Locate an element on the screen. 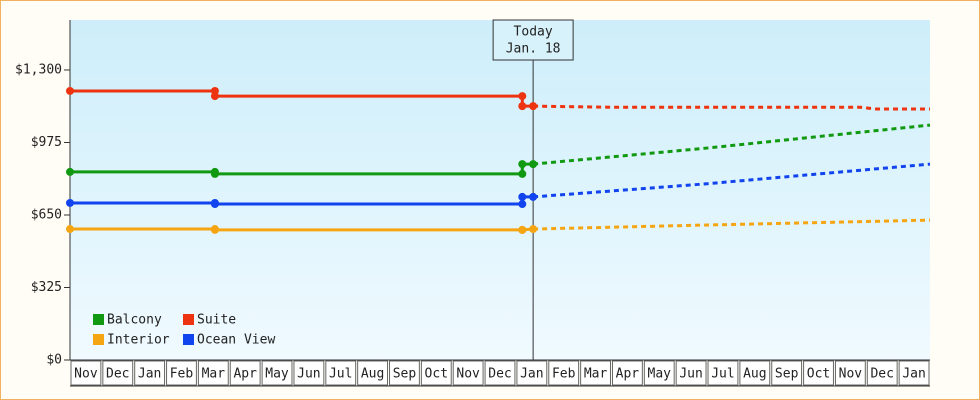  y-tick-label: $1,300 is located at coordinates (38, 69).